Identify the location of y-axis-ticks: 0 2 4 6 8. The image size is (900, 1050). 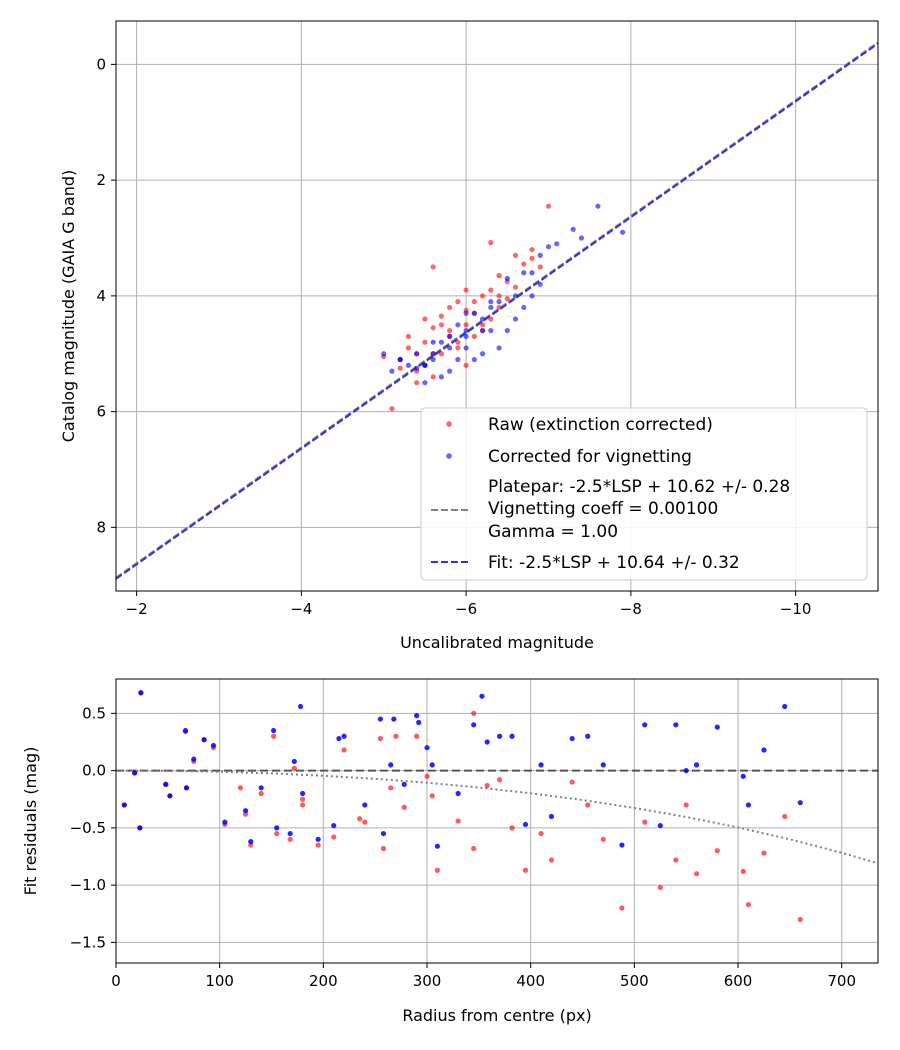
(106, 295).